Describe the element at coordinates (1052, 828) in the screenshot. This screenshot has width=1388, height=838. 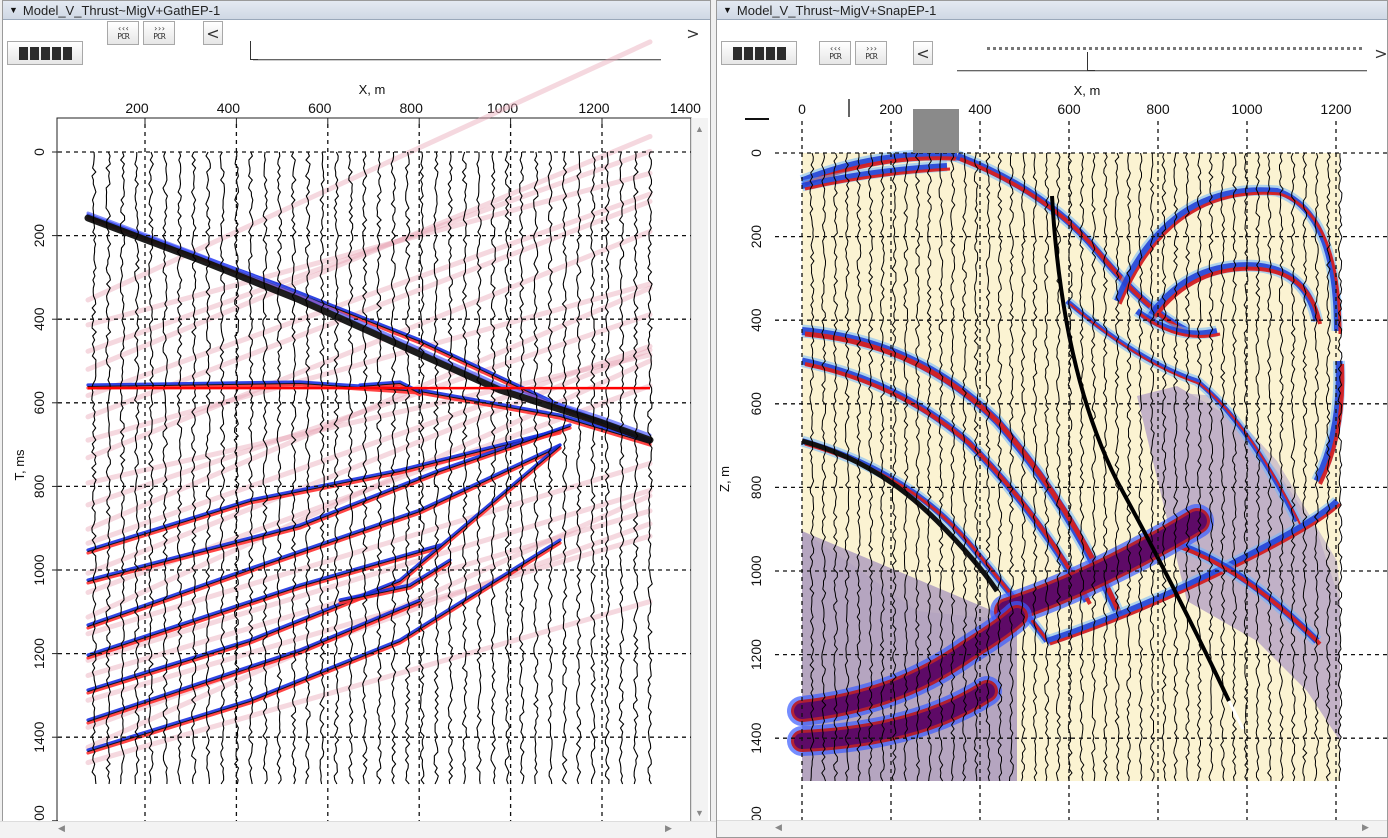
I see `right-horizontal-scrollbar: ◀ ▶` at that location.